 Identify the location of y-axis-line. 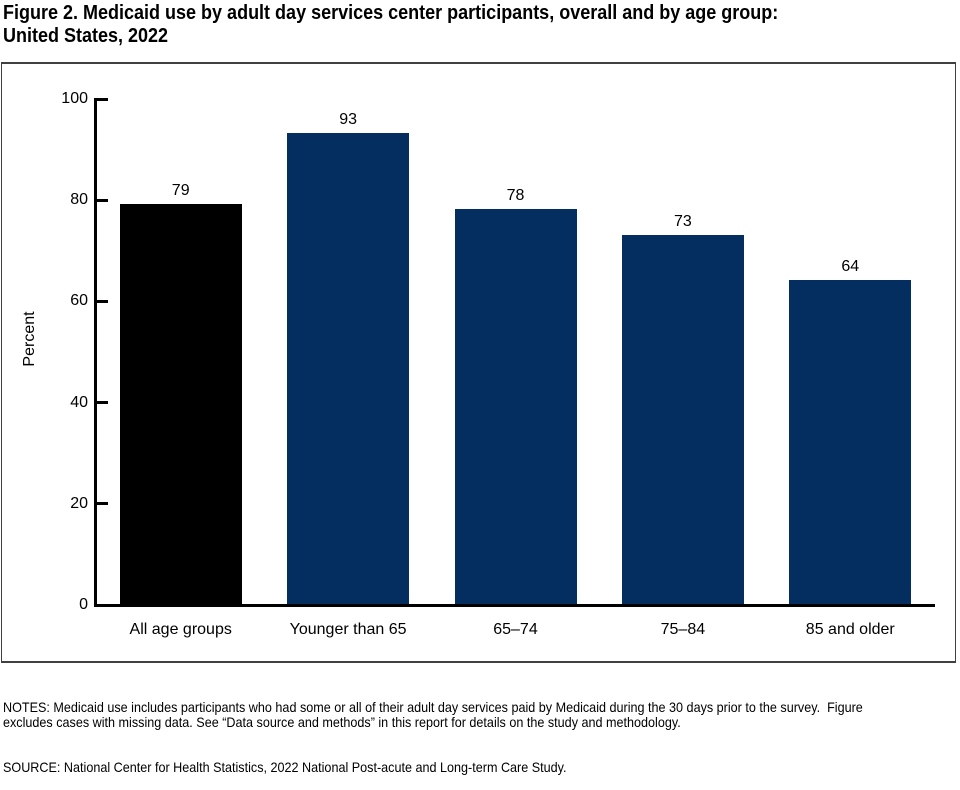
(95, 352).